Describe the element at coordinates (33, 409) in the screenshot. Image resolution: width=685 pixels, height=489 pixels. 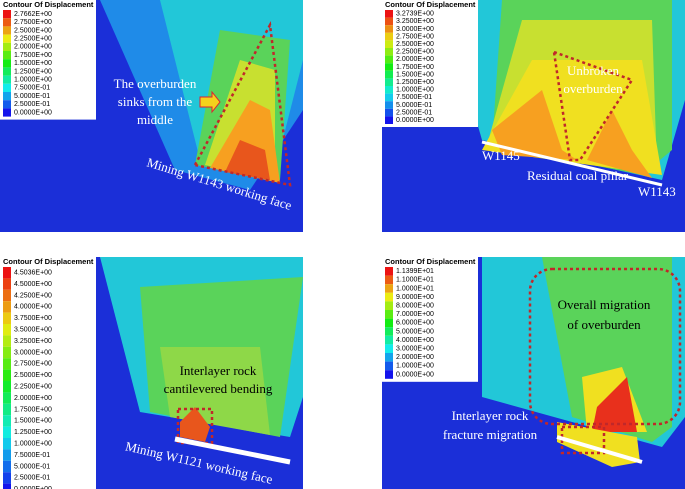
I see `legend-label: 1.7500E+00` at that location.